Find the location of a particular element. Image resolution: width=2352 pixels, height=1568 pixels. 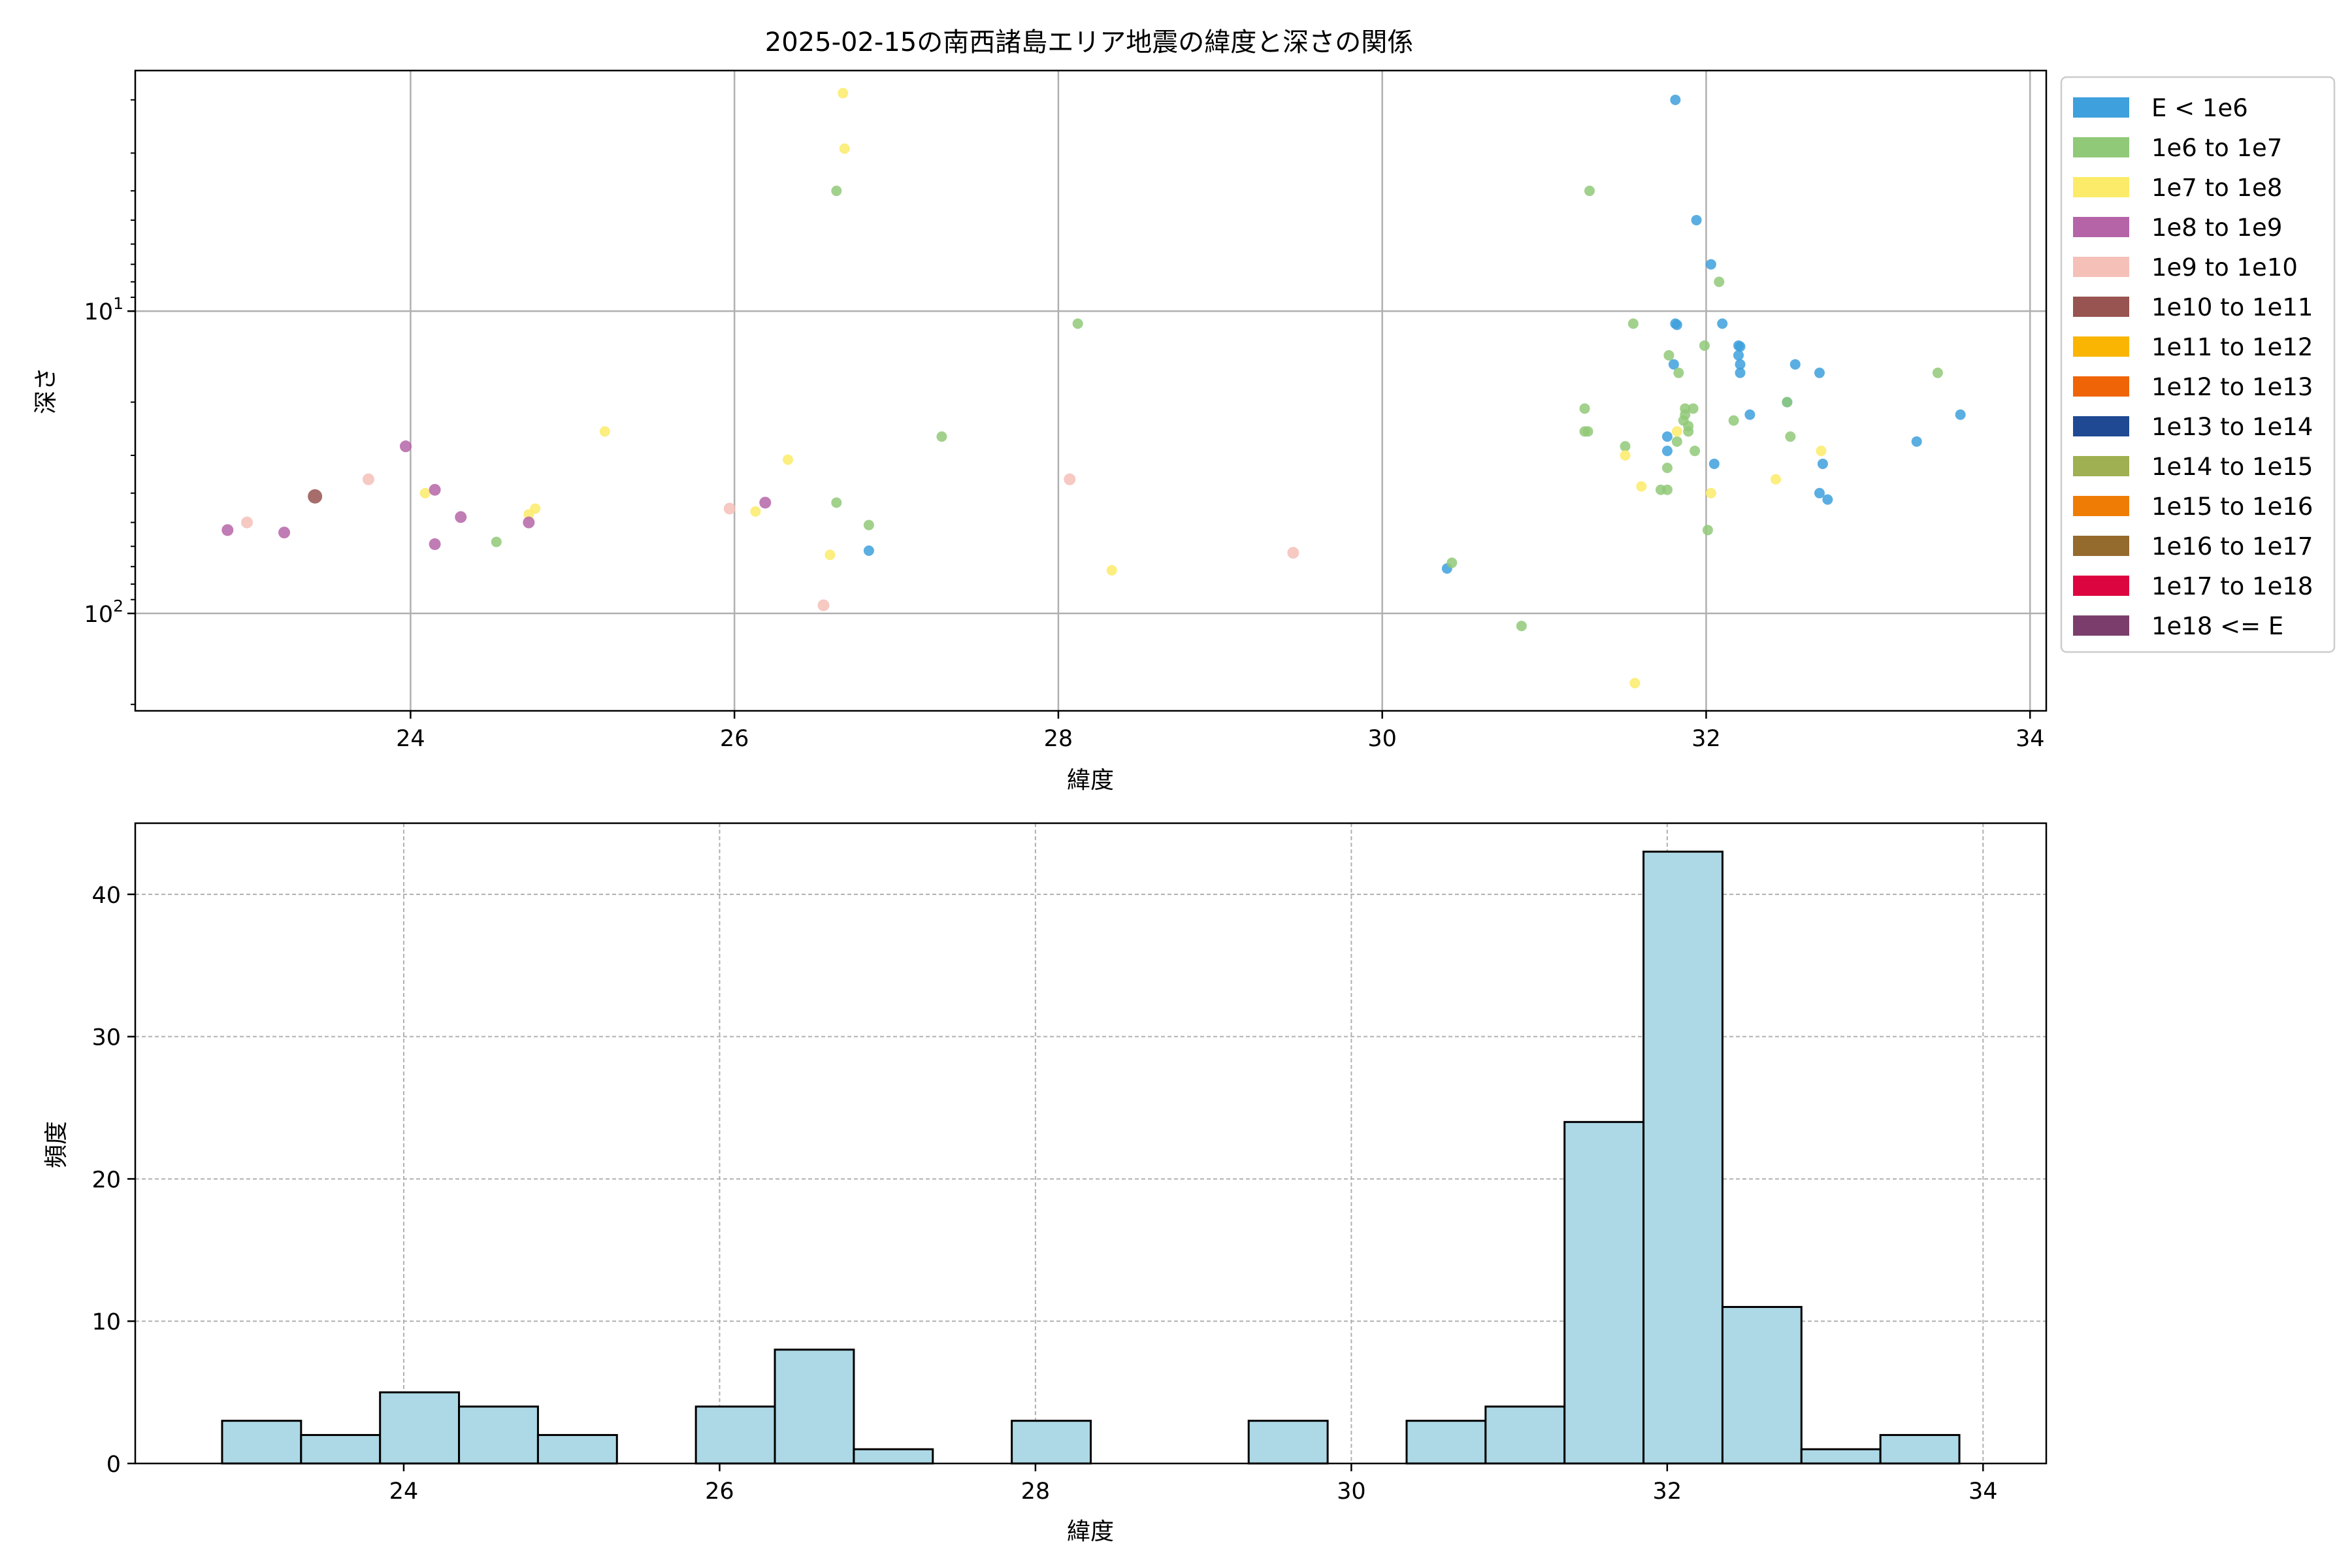

legend-label: 1e7 to 1e8 is located at coordinates (2216, 188).